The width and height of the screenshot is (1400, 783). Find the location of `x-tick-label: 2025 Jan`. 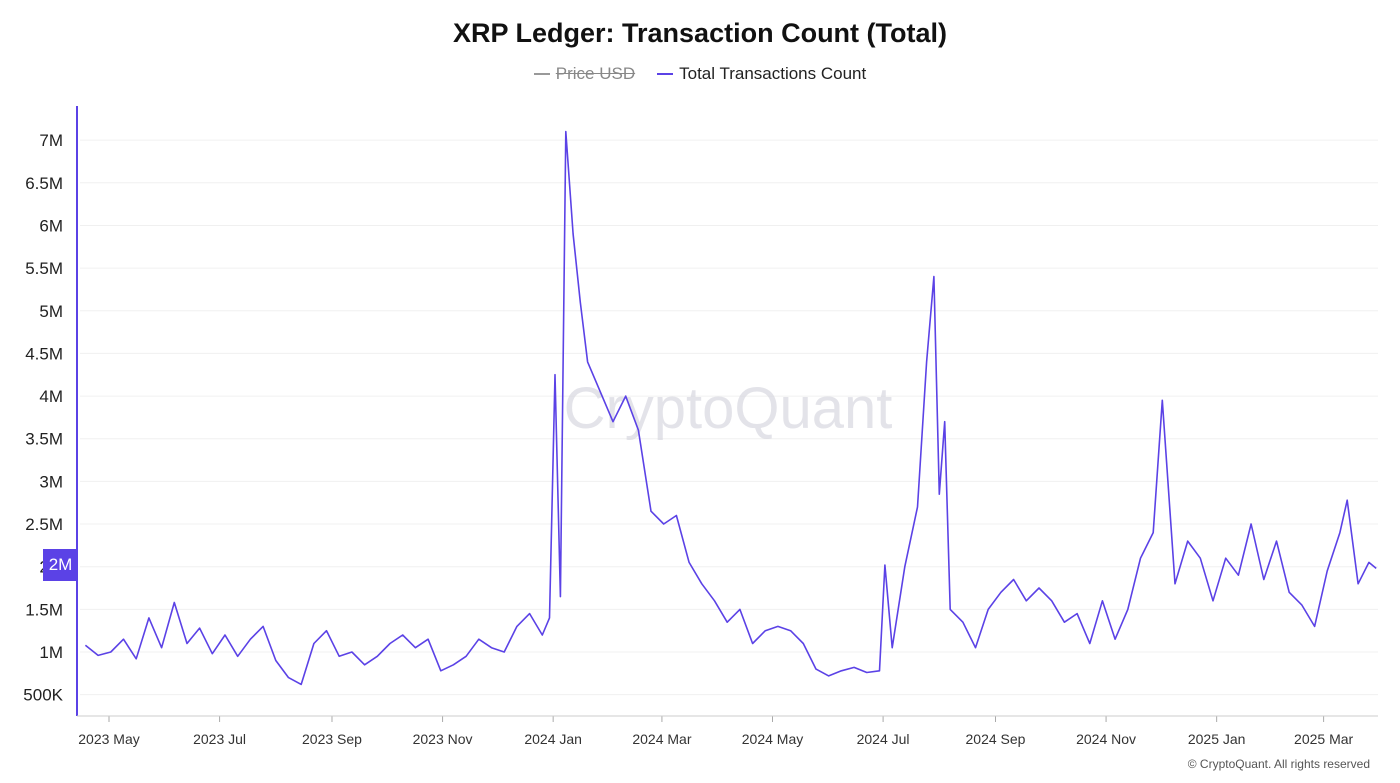

x-tick-label: 2025 Jan is located at coordinates (1217, 739).